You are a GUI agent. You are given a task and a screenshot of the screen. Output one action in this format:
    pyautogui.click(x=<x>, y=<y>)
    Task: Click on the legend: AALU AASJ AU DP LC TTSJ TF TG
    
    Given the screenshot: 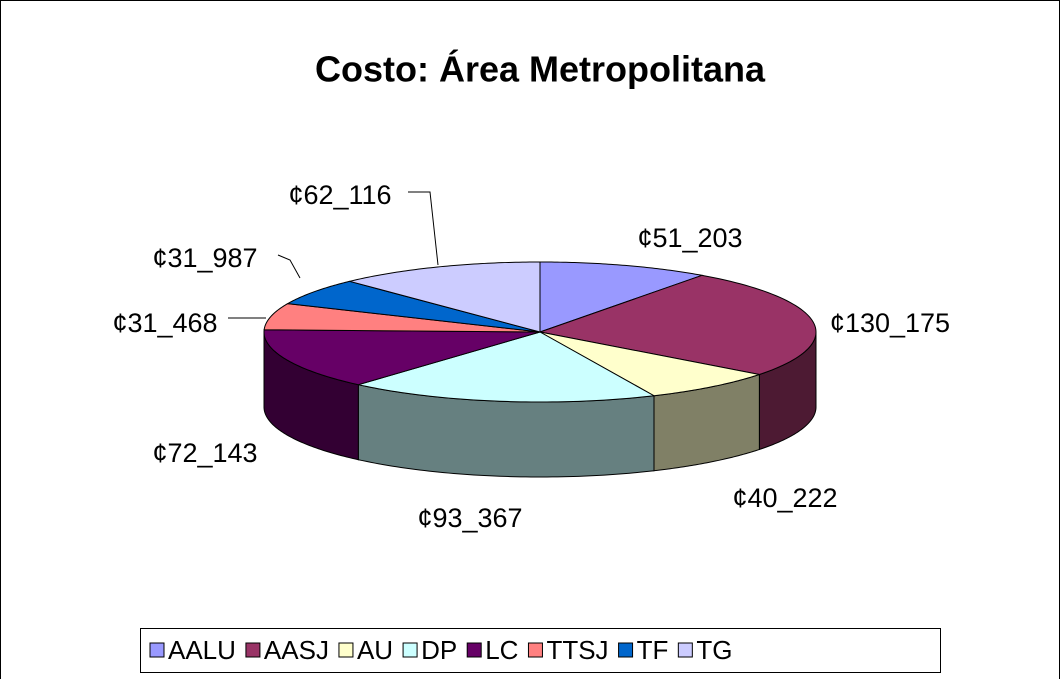 What is the action you would take?
    pyautogui.click(x=540, y=650)
    